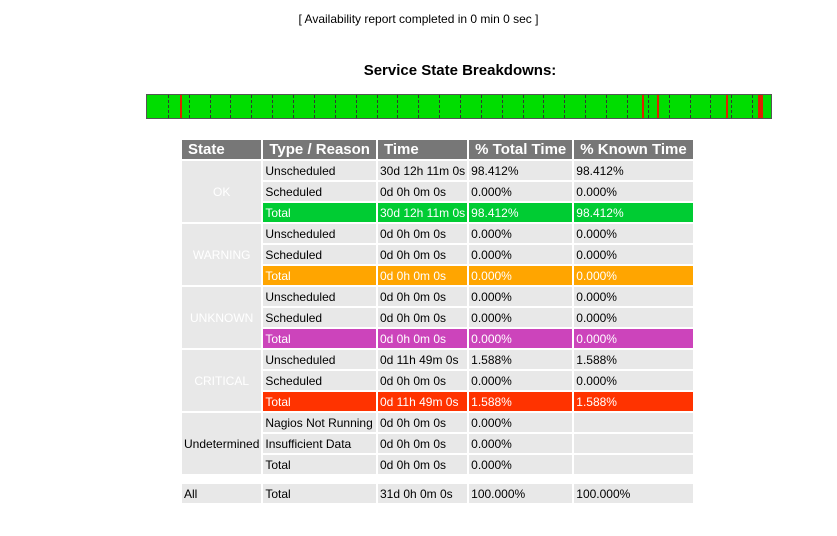 The image size is (837, 536). What do you see at coordinates (222, 443) in the screenshot?
I see `state-undetermined-cell: Undetermined` at bounding box center [222, 443].